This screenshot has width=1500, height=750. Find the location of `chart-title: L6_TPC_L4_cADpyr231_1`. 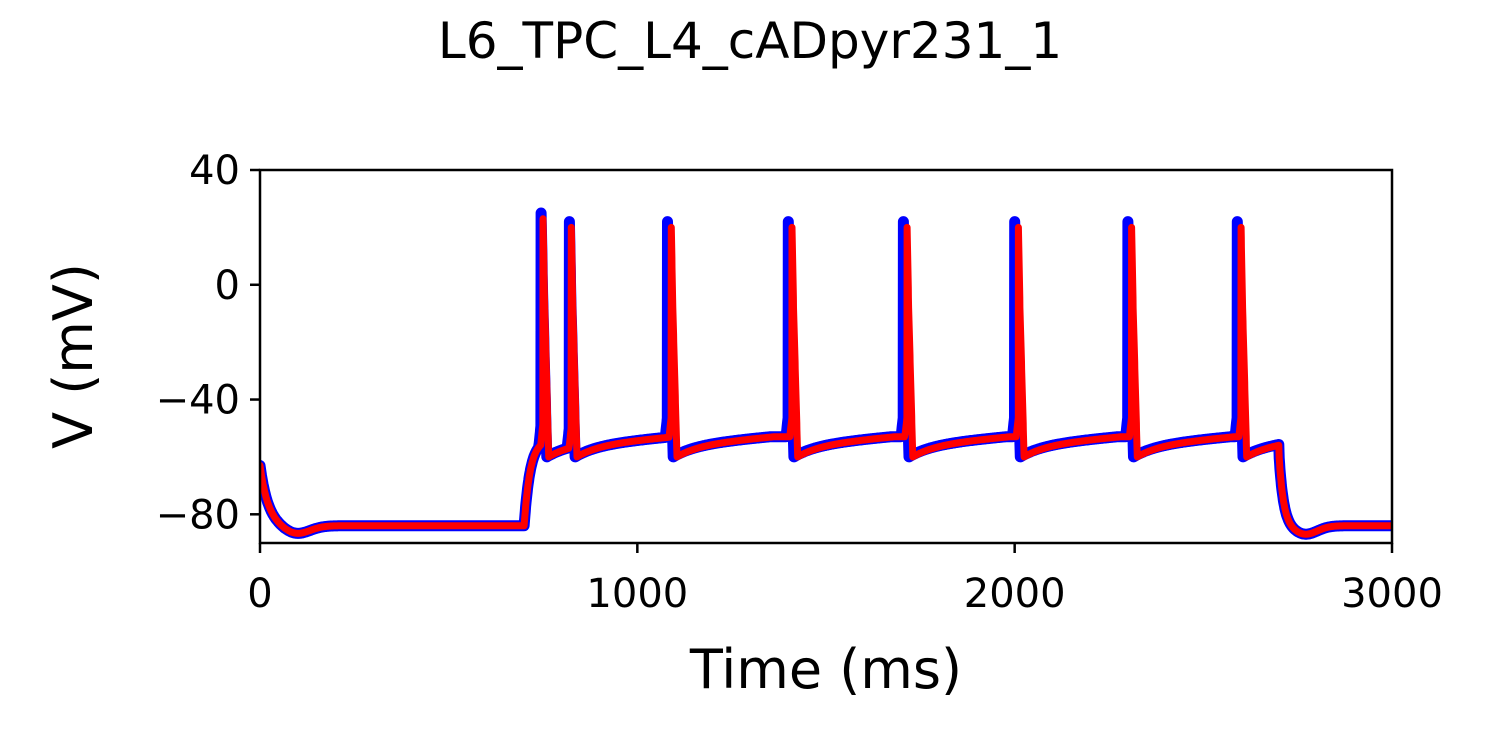

chart-title: L6_TPC_L4_cADpyr231_1 is located at coordinates (750, 41).